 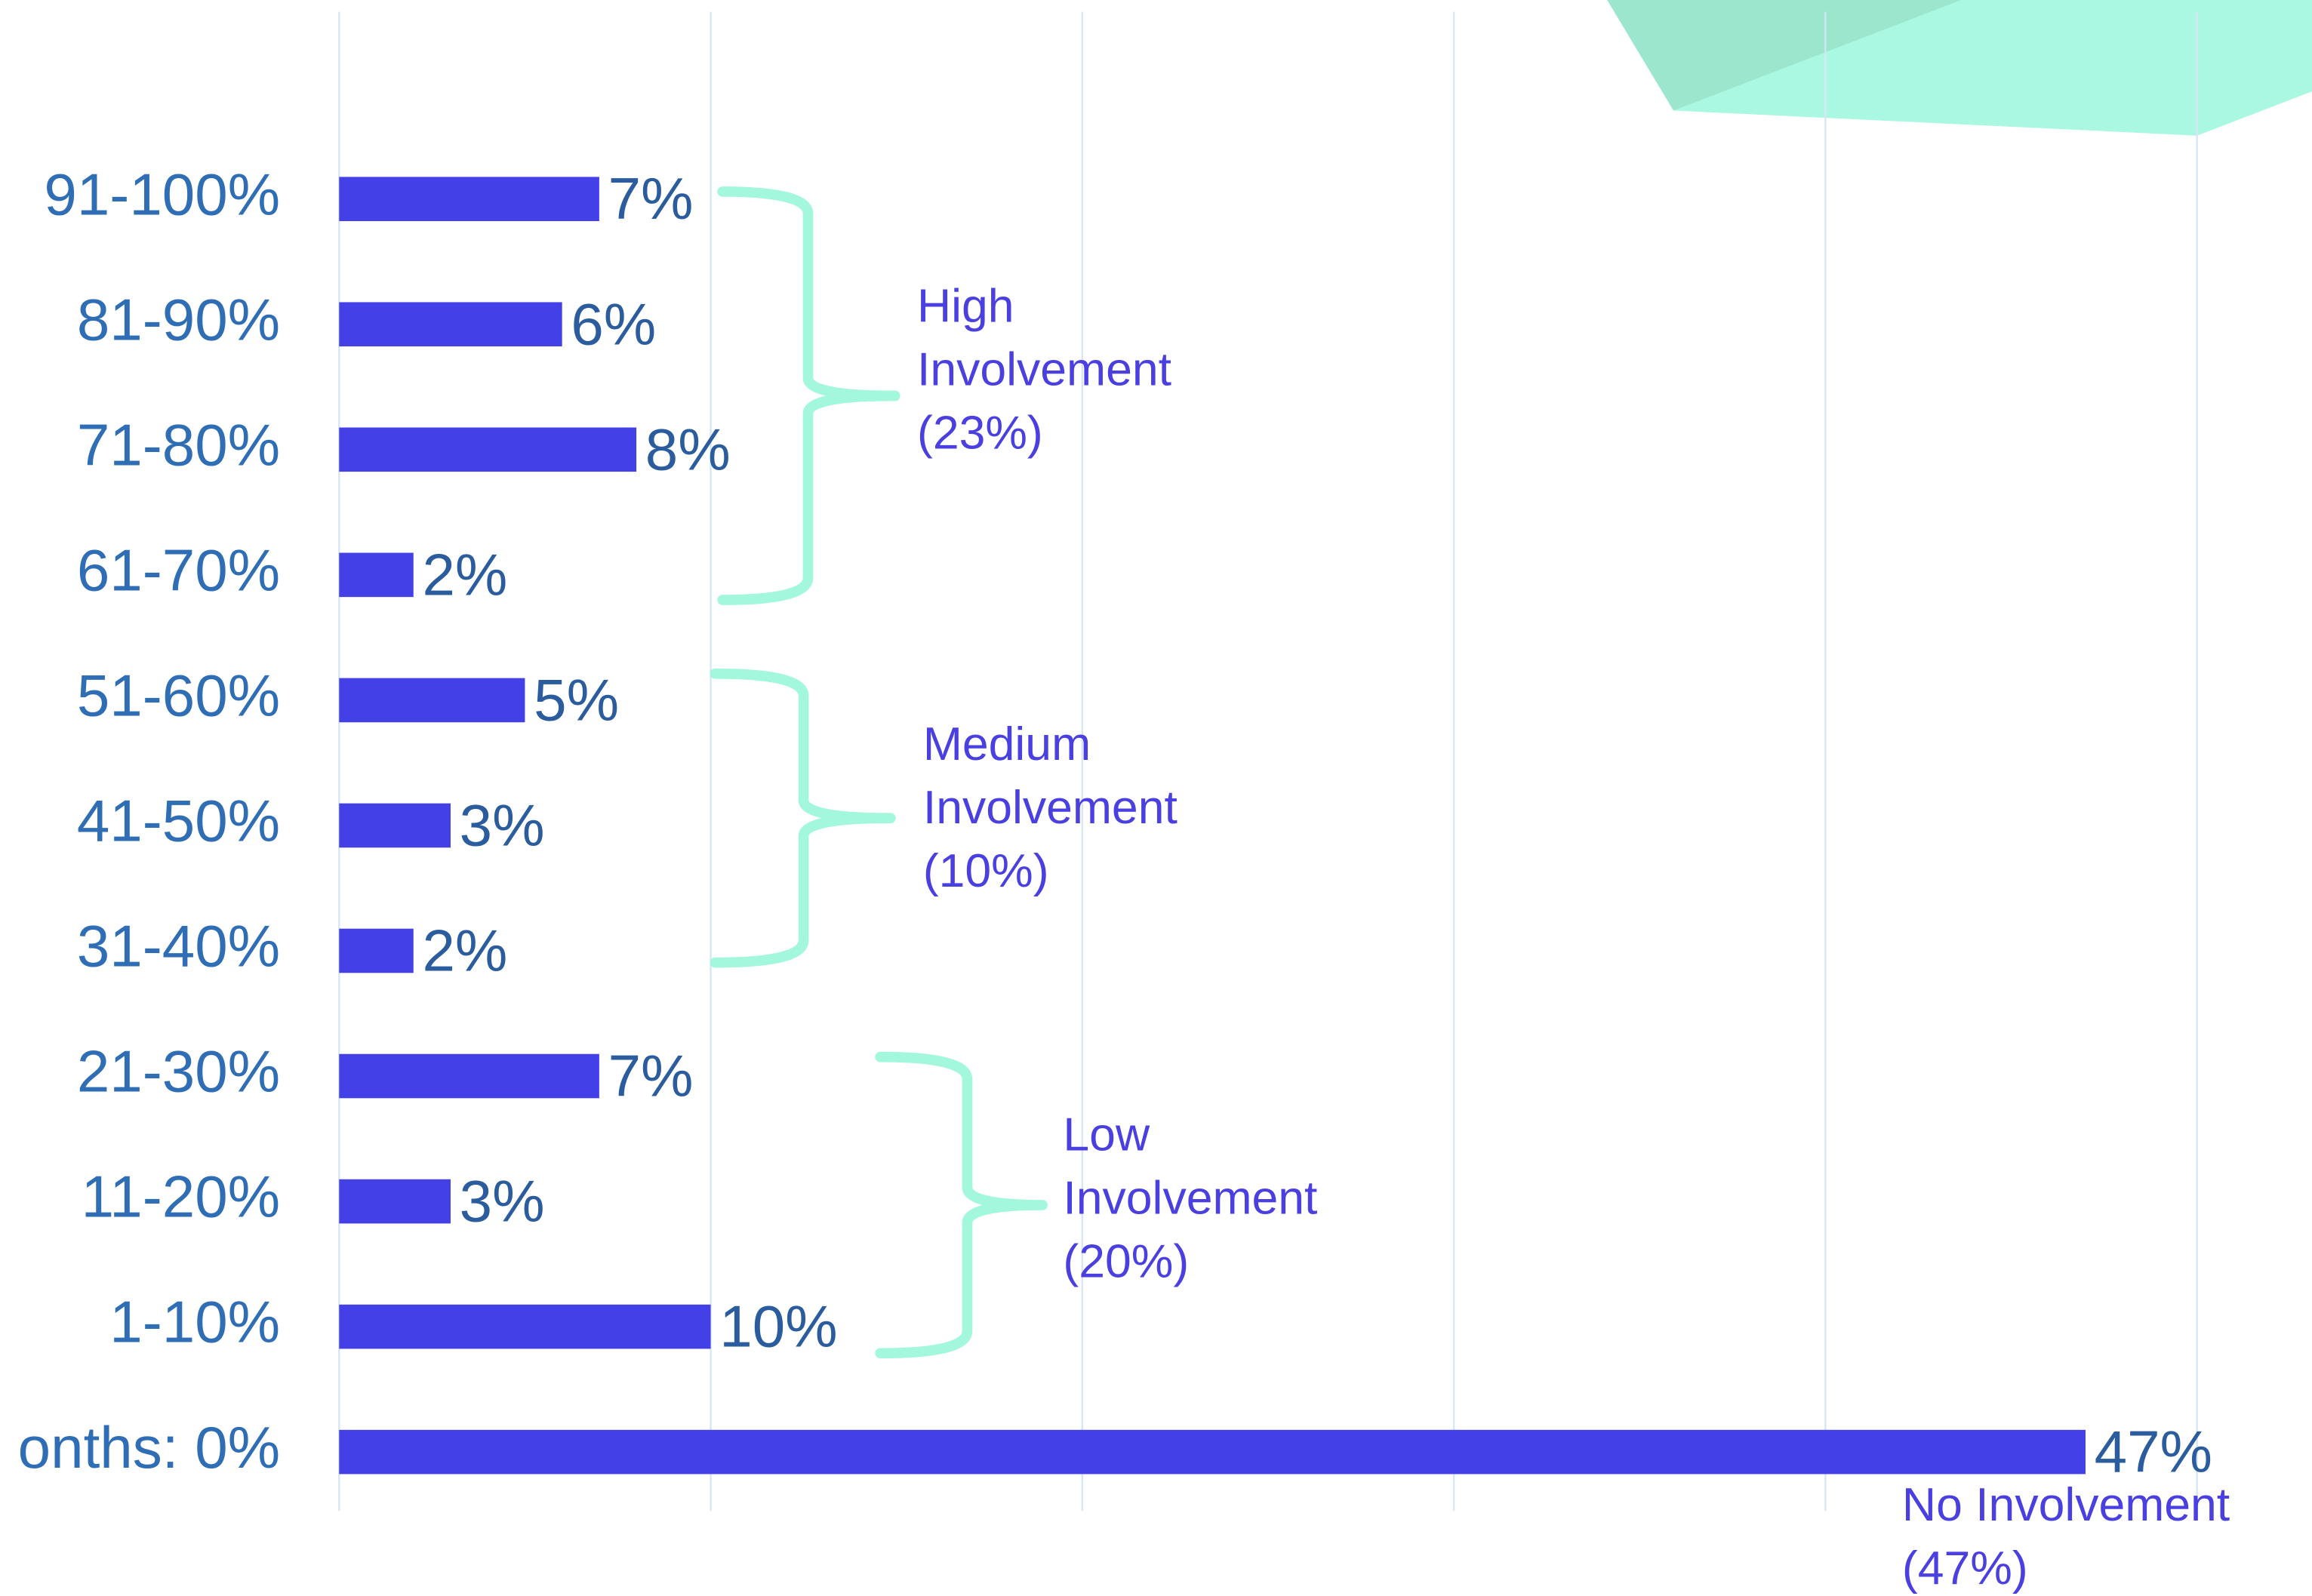 I want to click on y-tick-label: 31-40%, so click(x=178, y=946).